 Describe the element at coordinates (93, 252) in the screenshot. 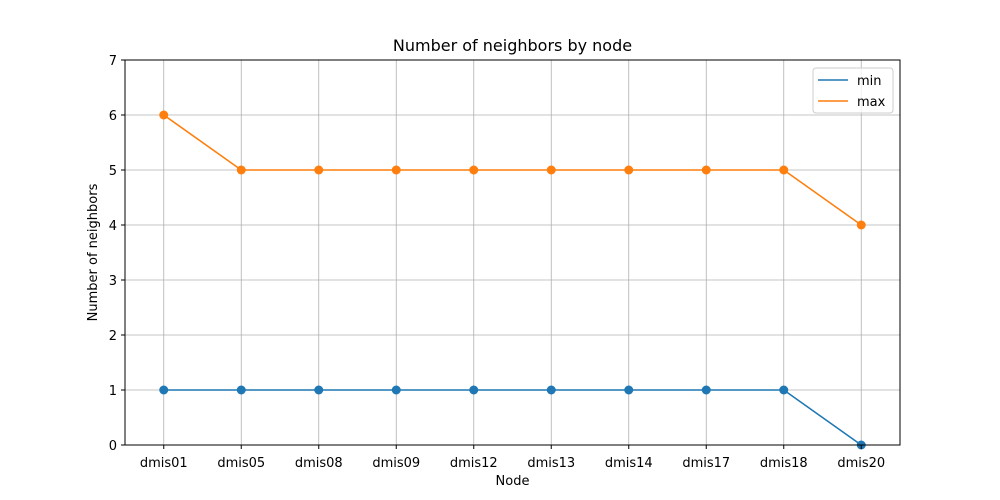

I see `y-axis-title: Number of neighbors` at that location.